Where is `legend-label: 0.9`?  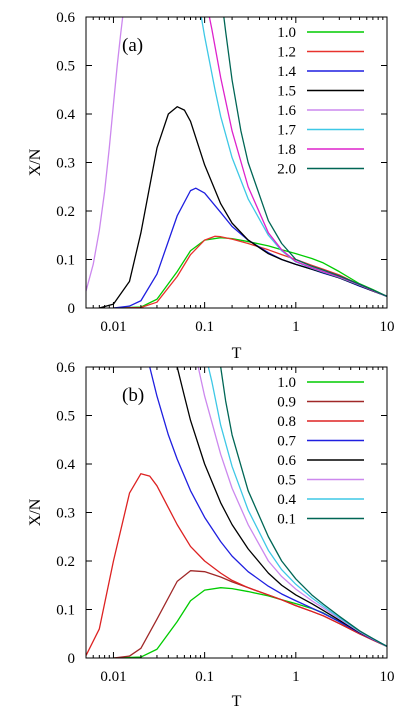
legend-label: 0.9 is located at coordinates (286, 403).